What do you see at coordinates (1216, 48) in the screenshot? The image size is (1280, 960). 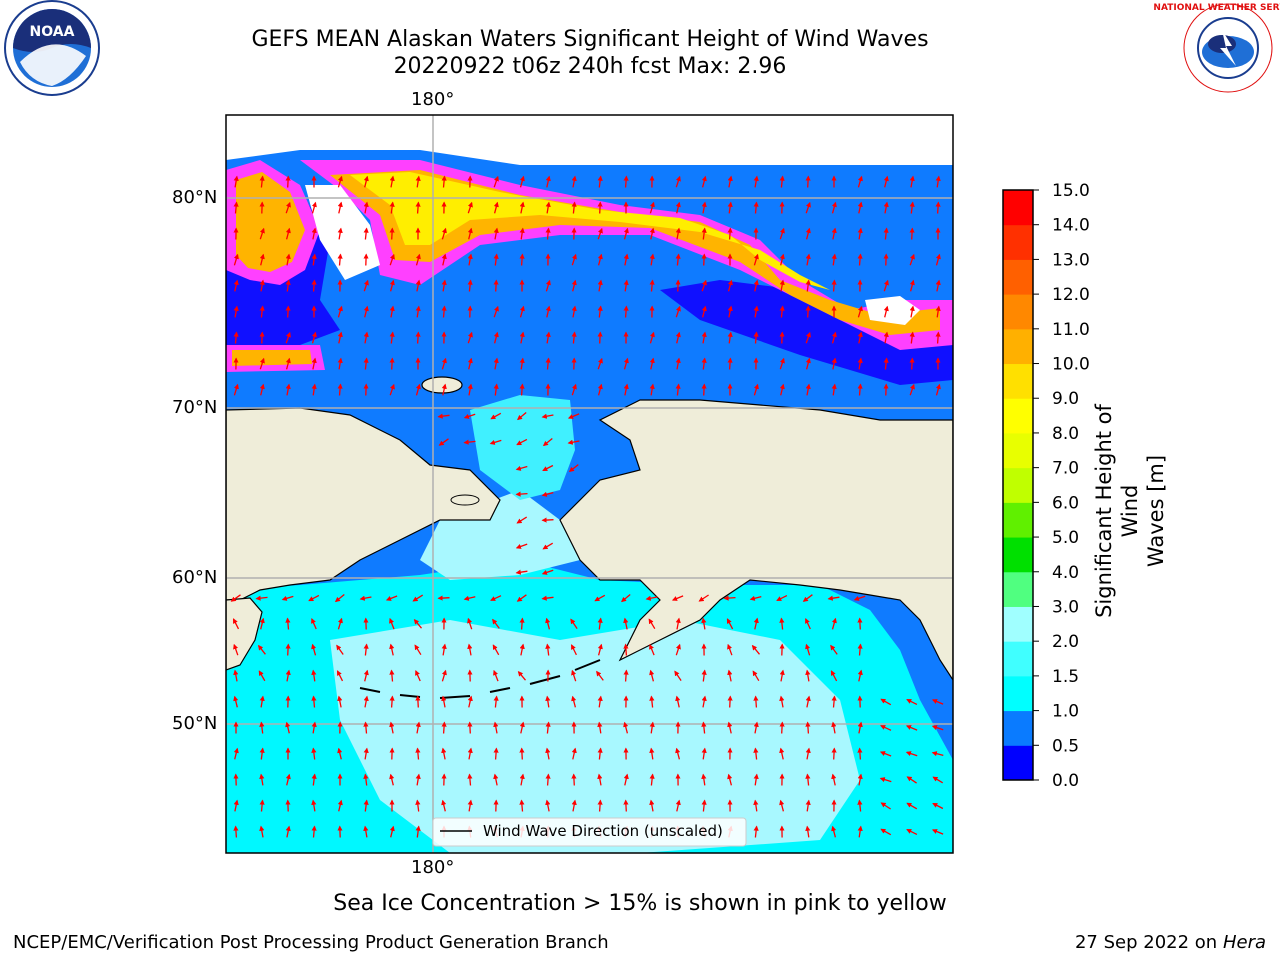 I see `nws-logo: NATIONAL WEATHER SERVICE` at bounding box center [1216, 48].